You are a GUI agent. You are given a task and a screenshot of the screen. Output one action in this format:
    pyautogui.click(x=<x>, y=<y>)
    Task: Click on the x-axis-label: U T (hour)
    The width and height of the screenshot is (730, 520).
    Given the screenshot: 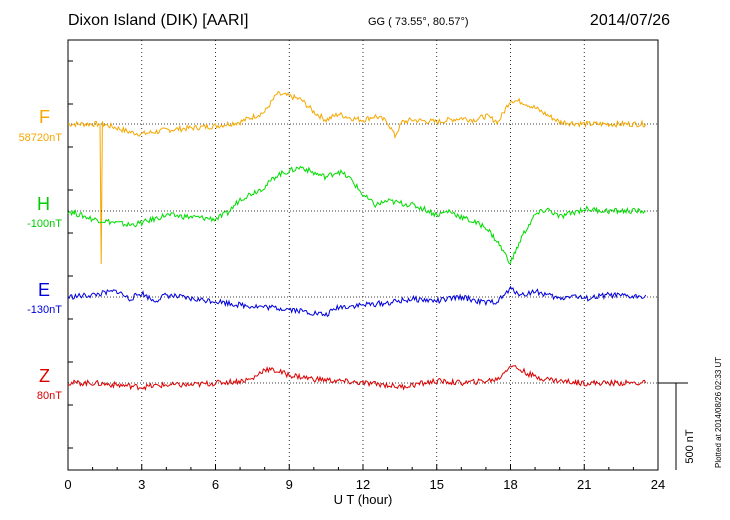 What is the action you would take?
    pyautogui.click(x=363, y=499)
    